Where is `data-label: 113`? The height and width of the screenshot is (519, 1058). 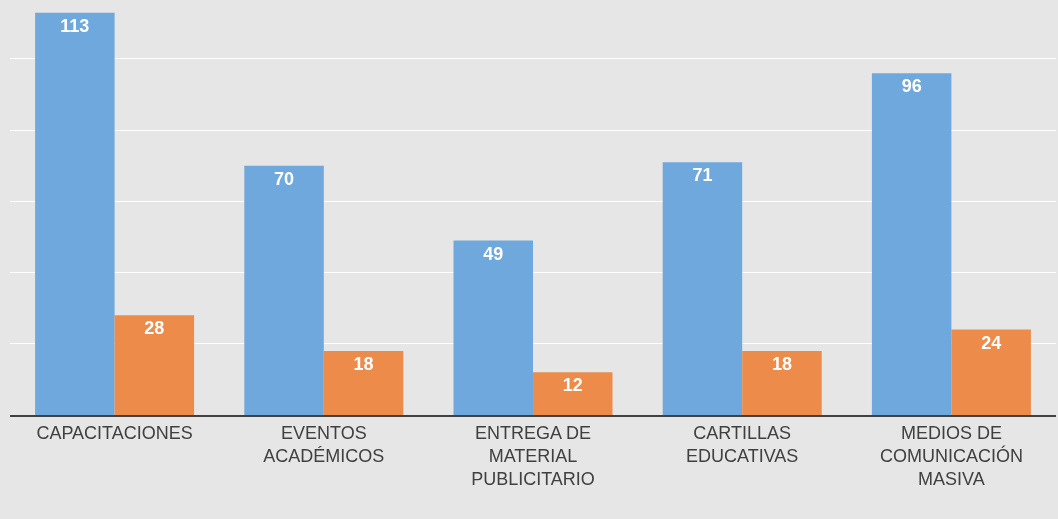
data-label: 113 is located at coordinates (75, 25).